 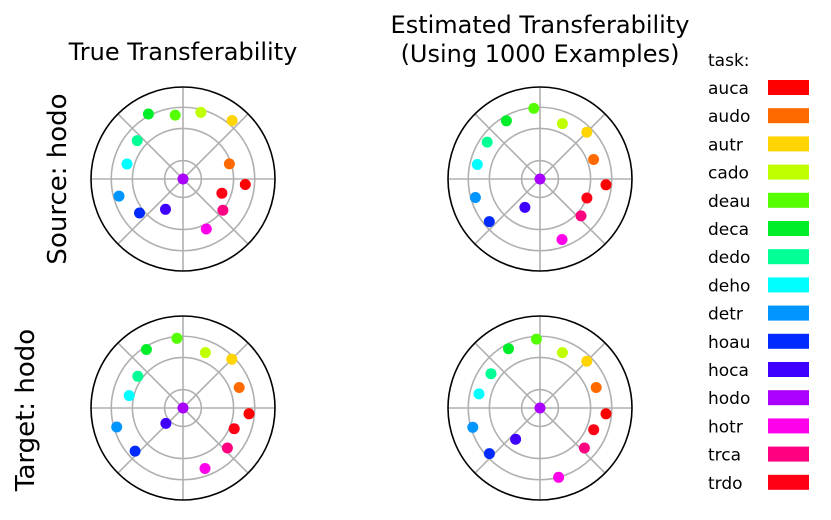 What do you see at coordinates (788, 398) in the screenshot?
I see `legend-swatch-hodo` at bounding box center [788, 398].